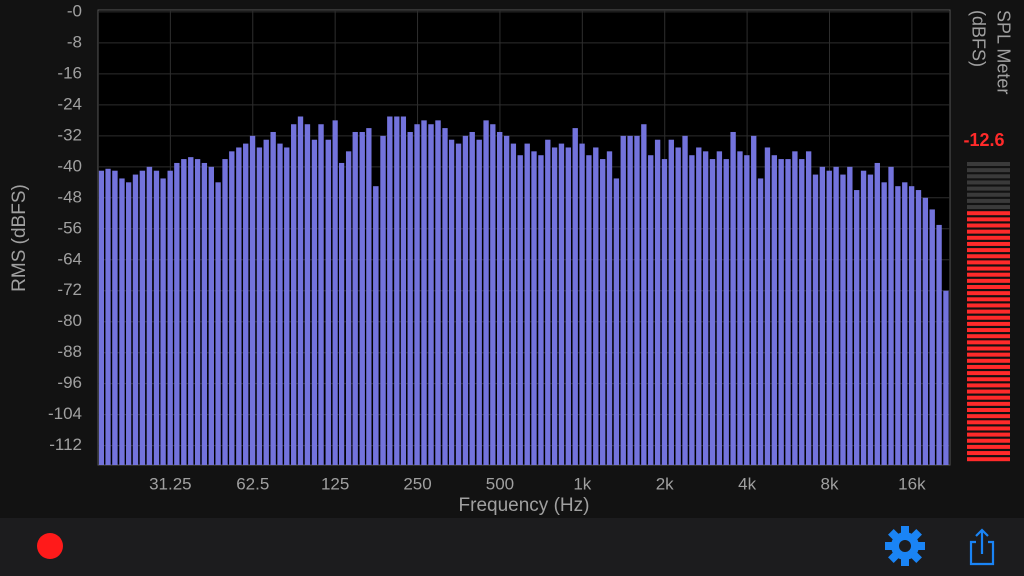 The width and height of the screenshot is (1024, 576). I want to click on x-tick-label: 250, so click(417, 483).